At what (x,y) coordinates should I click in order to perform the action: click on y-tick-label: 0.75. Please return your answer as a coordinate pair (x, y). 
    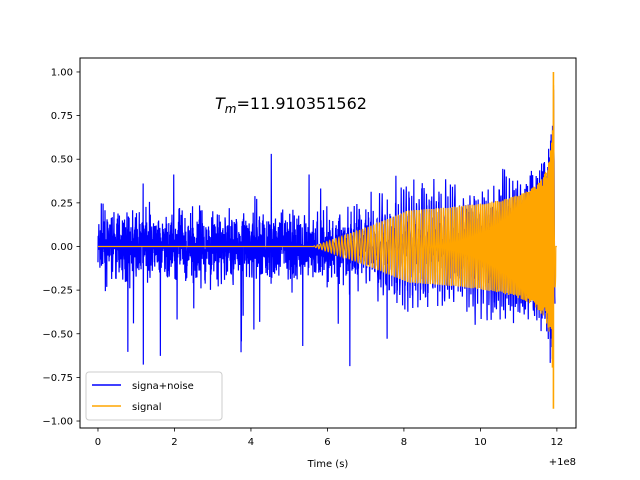
    Looking at the image, I should click on (62, 116).